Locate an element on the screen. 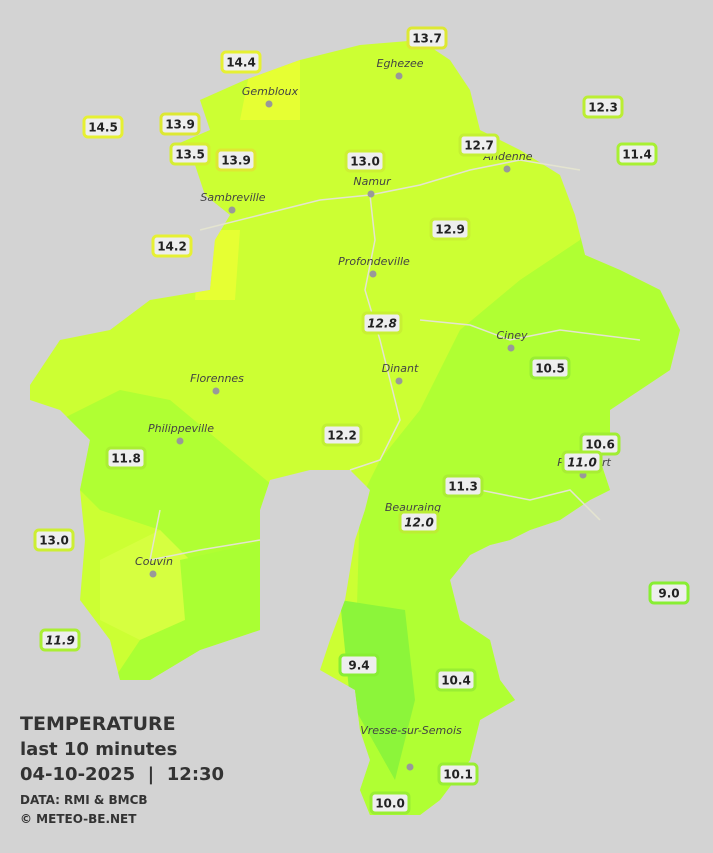 This screenshot has width=713, height=853. city-label: Florennes is located at coordinates (217, 378).